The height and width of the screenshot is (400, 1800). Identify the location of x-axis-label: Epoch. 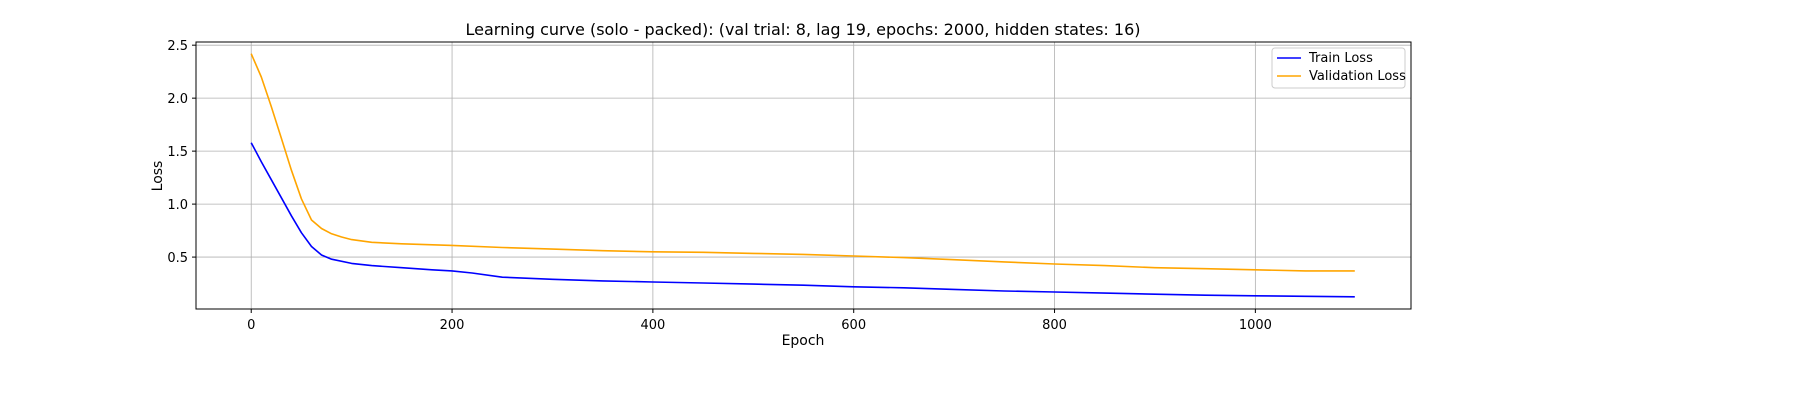
(803, 341).